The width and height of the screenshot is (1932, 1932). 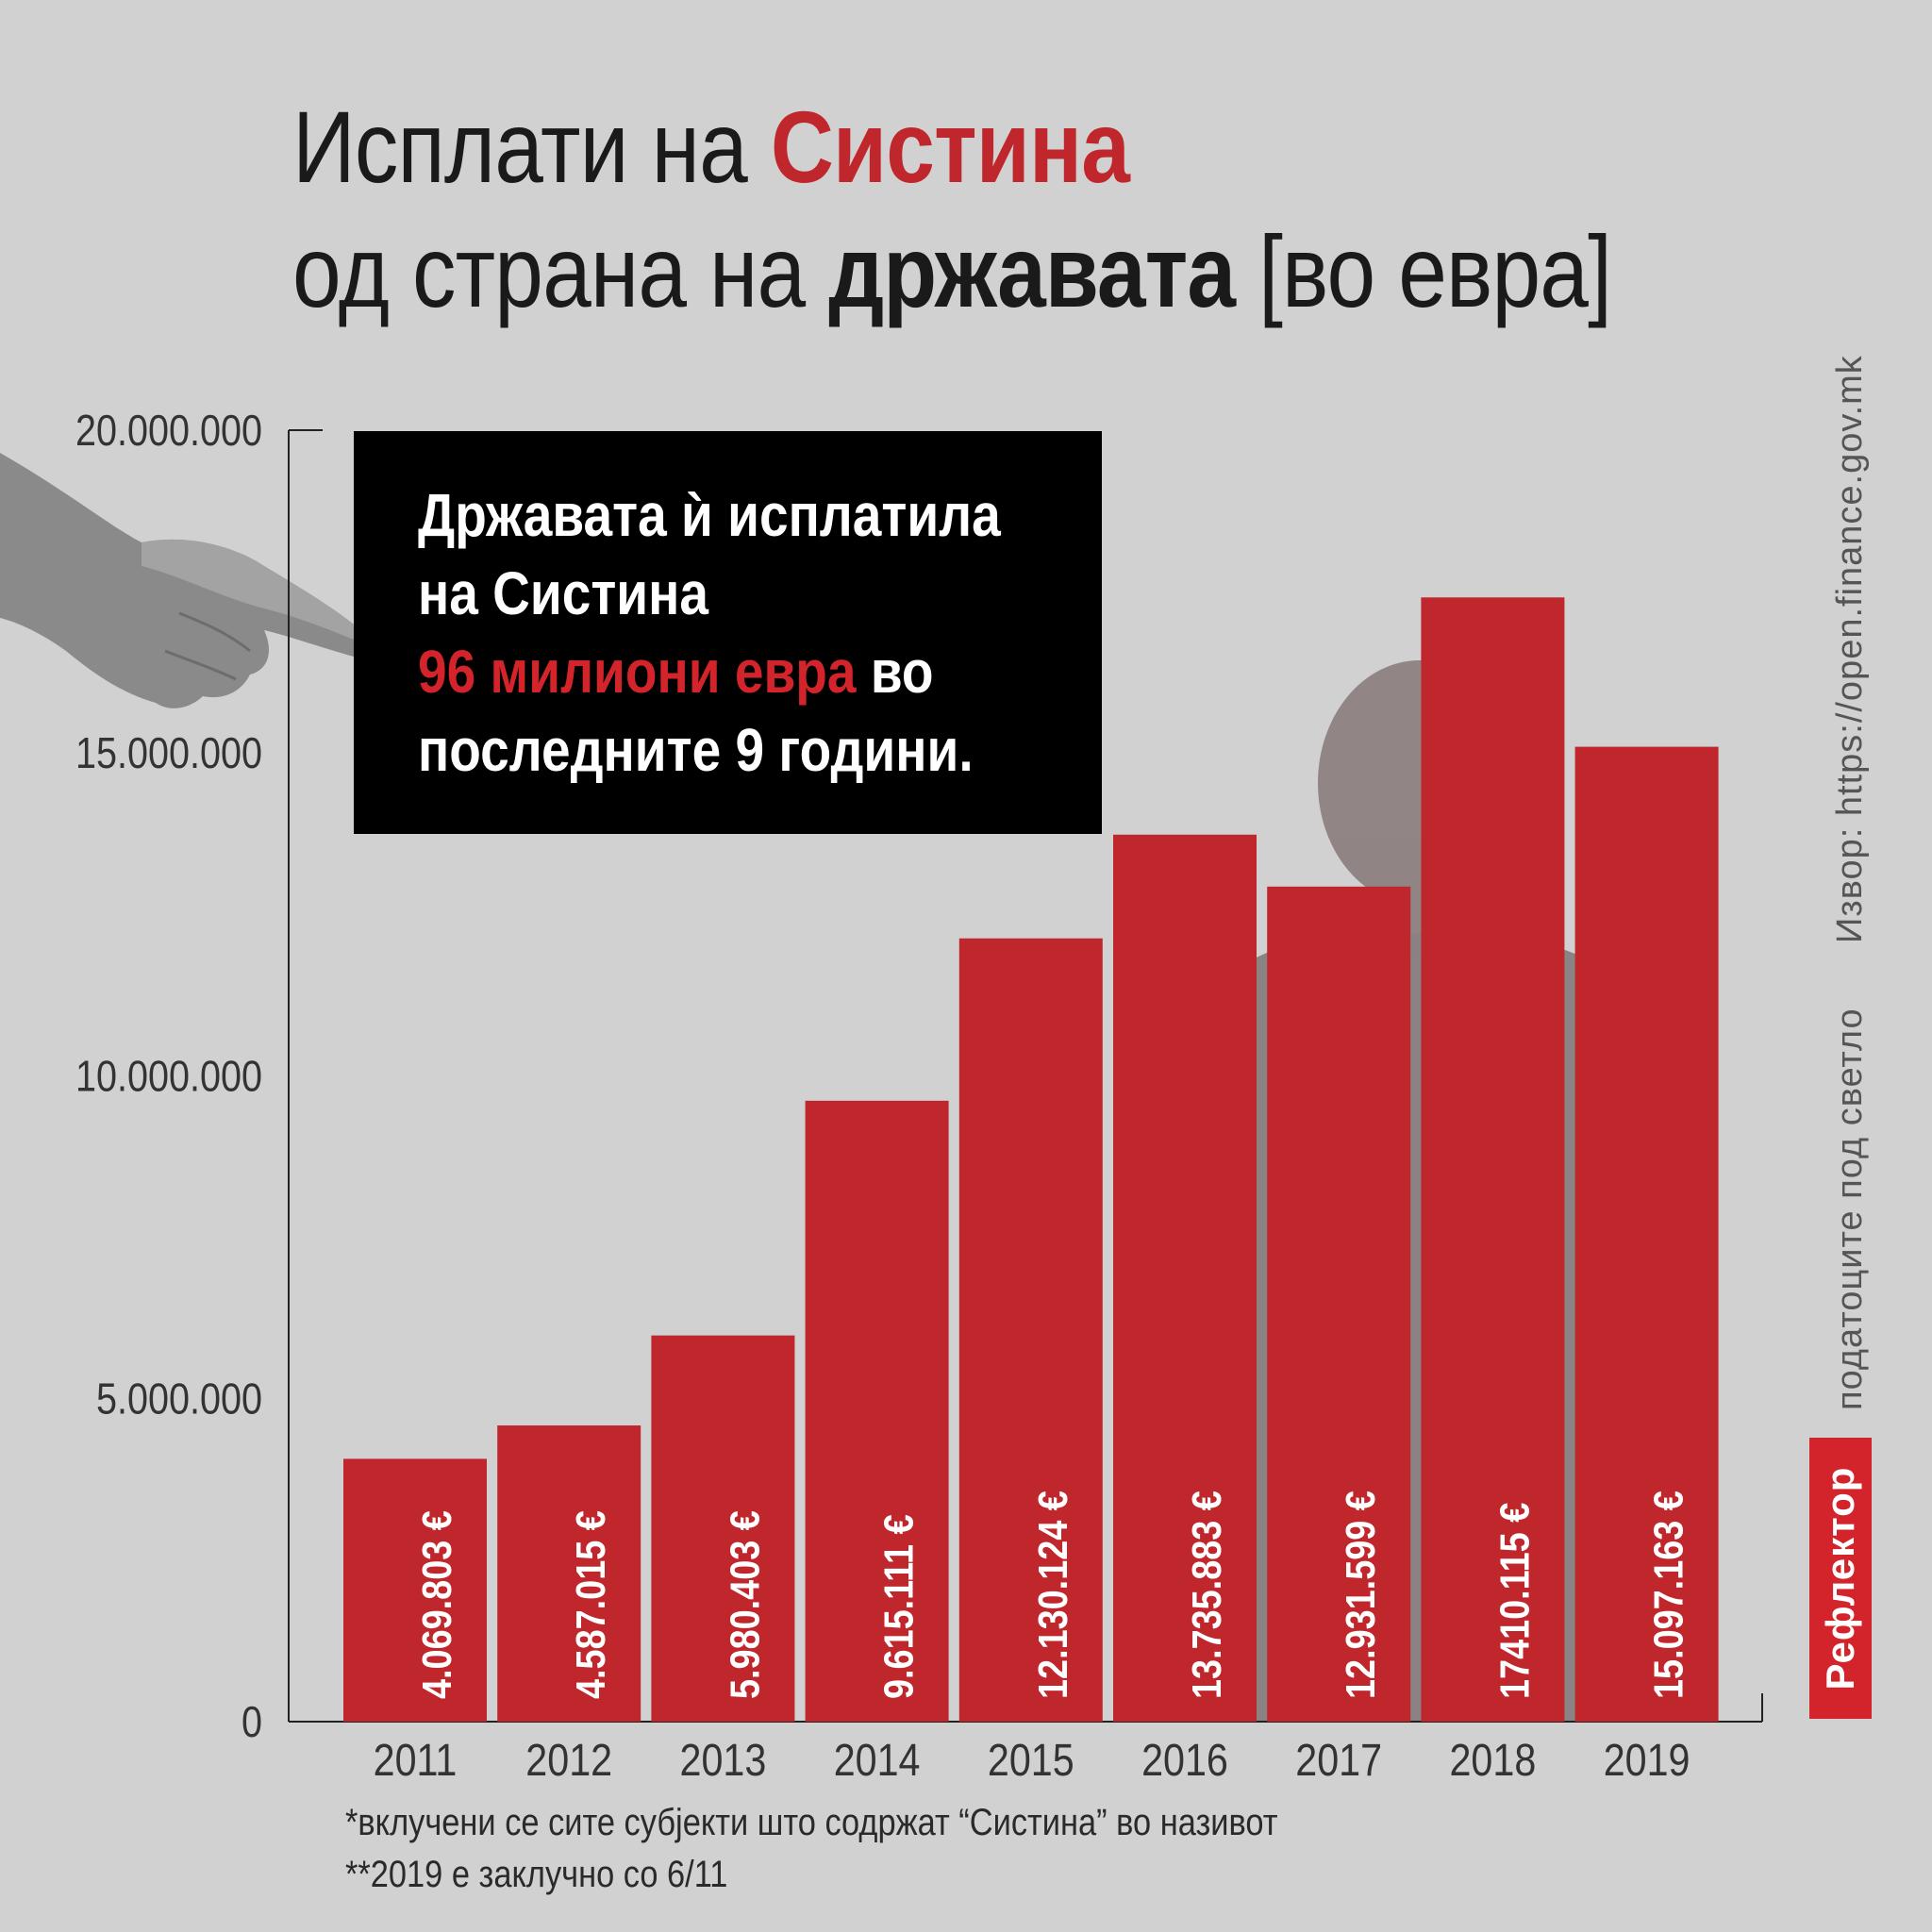 What do you see at coordinates (1339, 1304) in the screenshot?
I see `bar-2017` at bounding box center [1339, 1304].